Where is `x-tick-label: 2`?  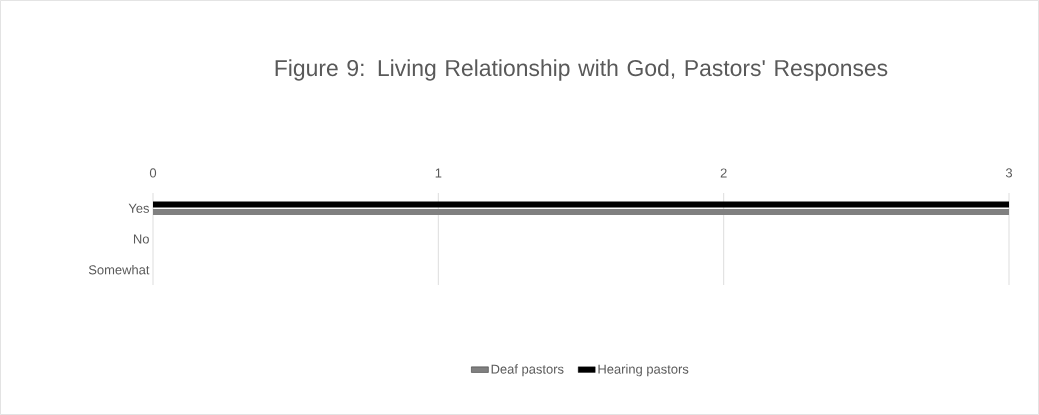 x-tick-label: 2 is located at coordinates (723, 173).